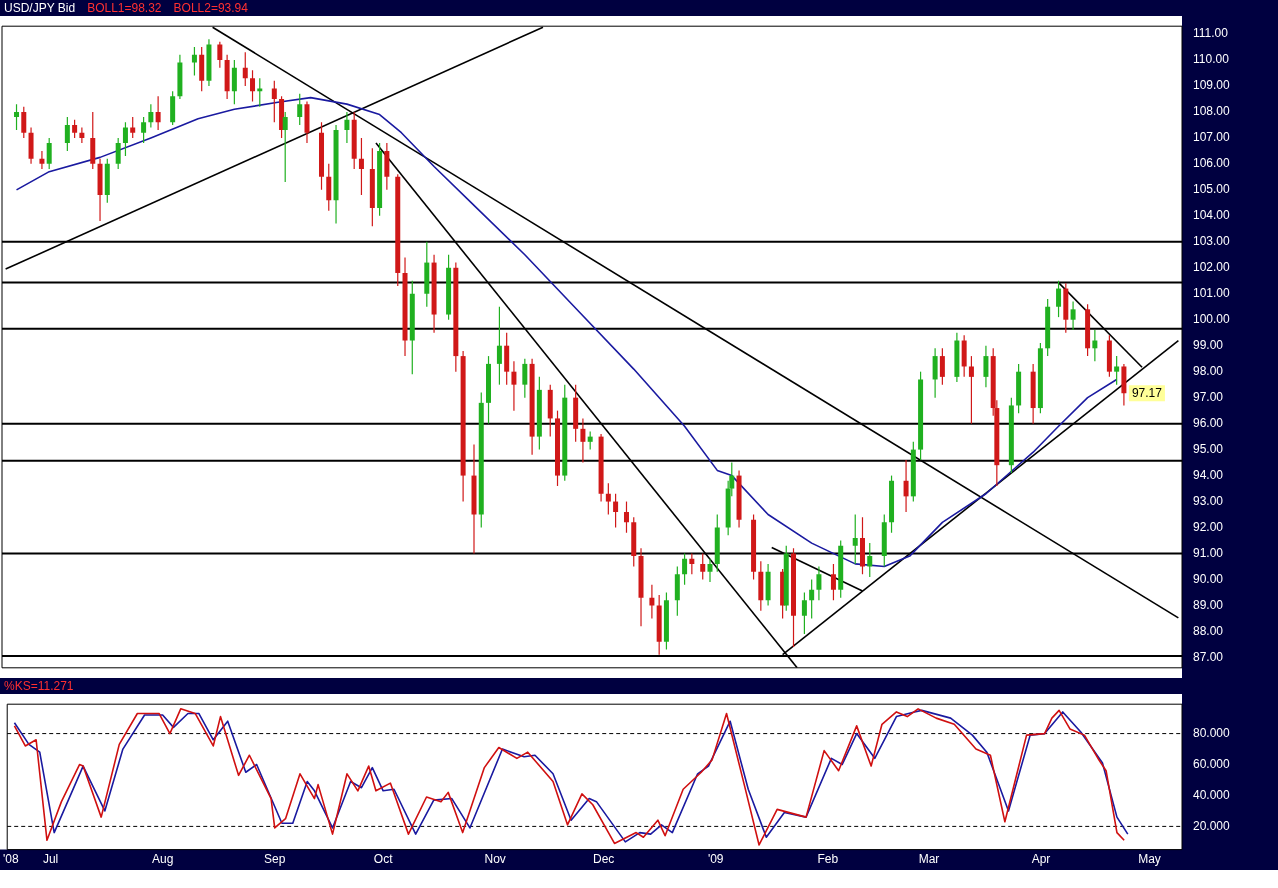  What do you see at coordinates (1212, 267) in the screenshot?
I see `y-tick-label: 102.00` at bounding box center [1212, 267].